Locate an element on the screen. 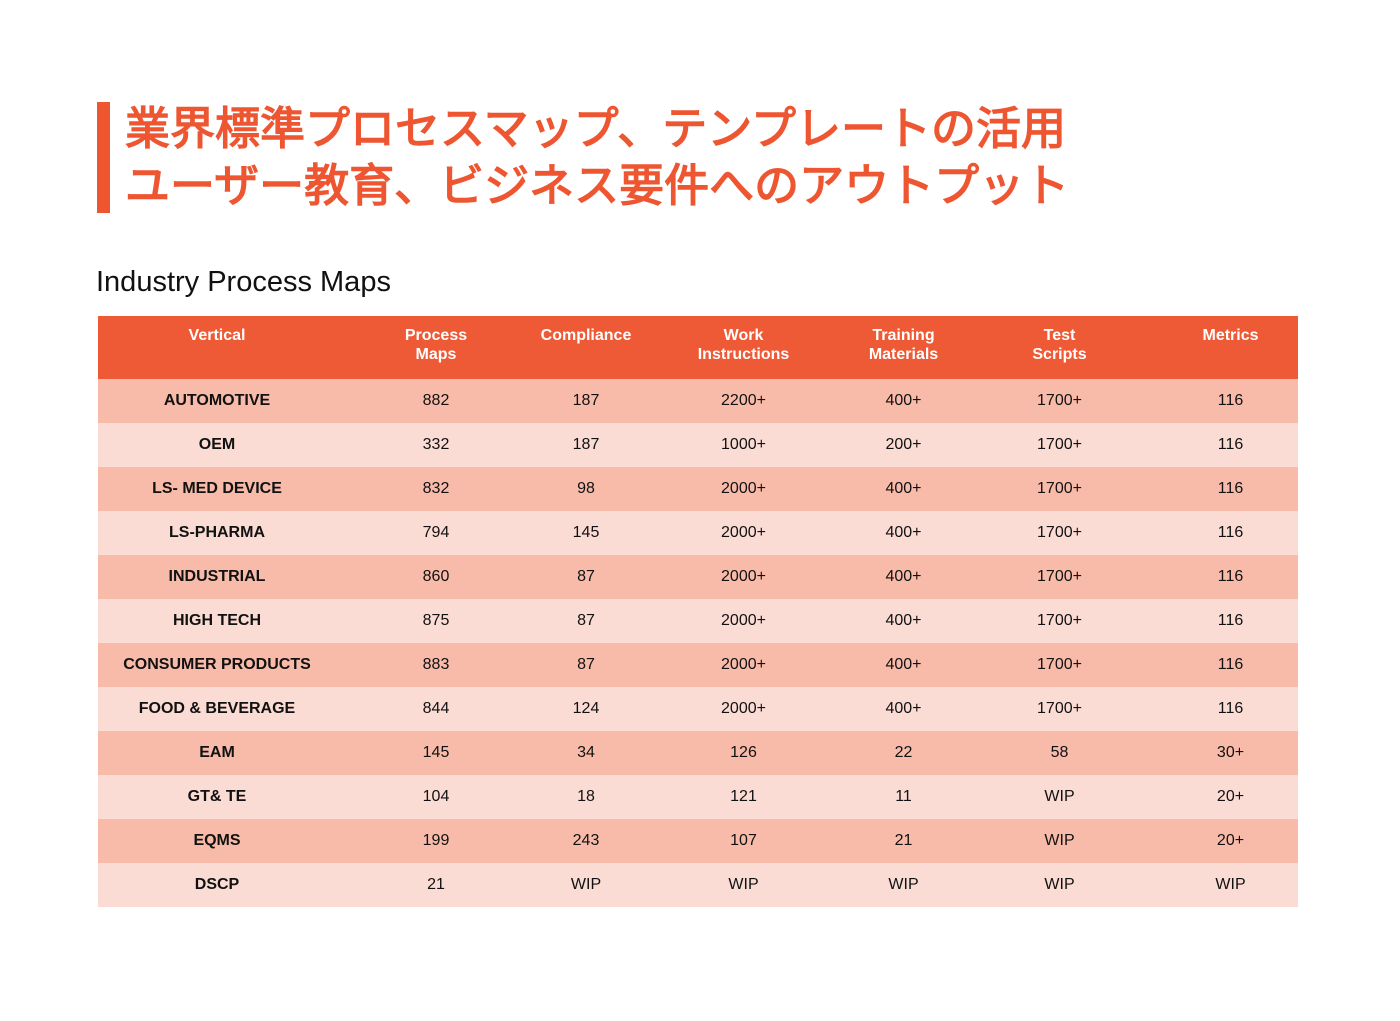 The height and width of the screenshot is (1021, 1400). cell-work-instructions: 121 is located at coordinates (743, 796).